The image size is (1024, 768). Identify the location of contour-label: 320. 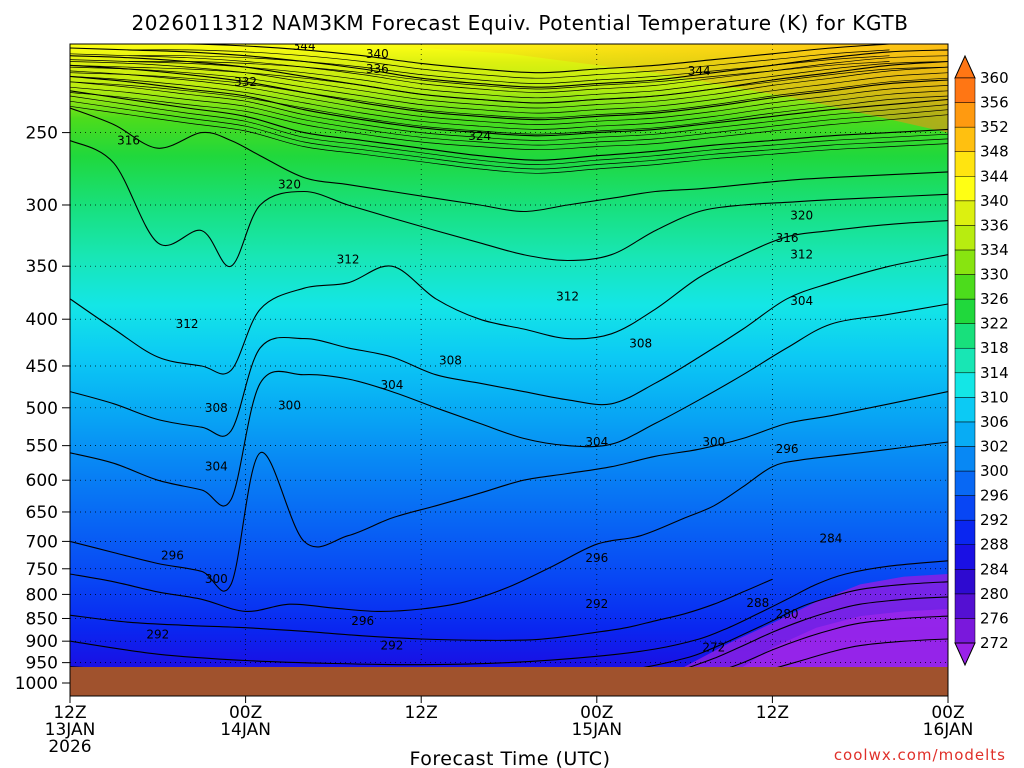
(289, 185).